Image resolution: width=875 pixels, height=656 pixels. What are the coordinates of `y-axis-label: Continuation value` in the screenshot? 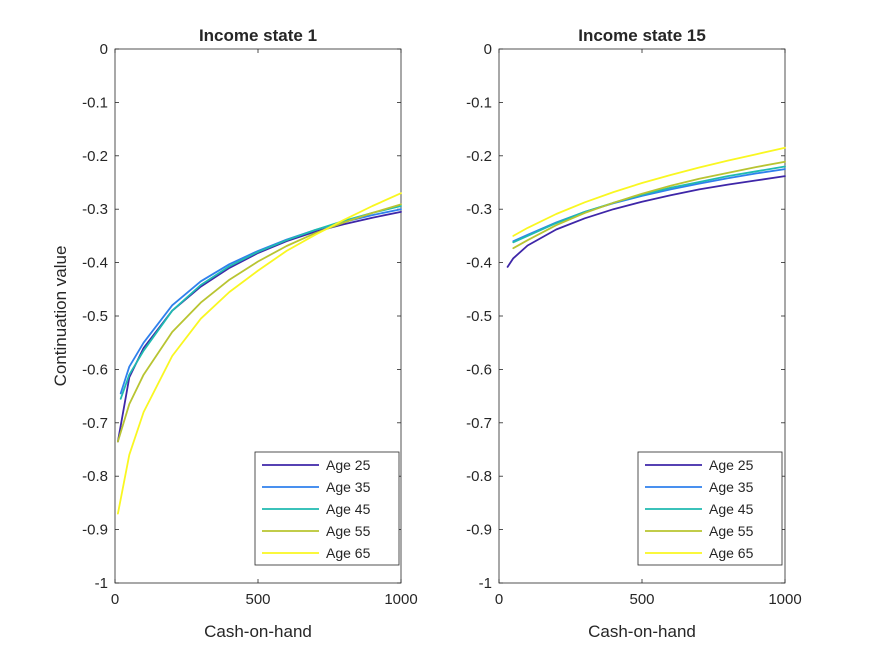 It's located at (60, 316).